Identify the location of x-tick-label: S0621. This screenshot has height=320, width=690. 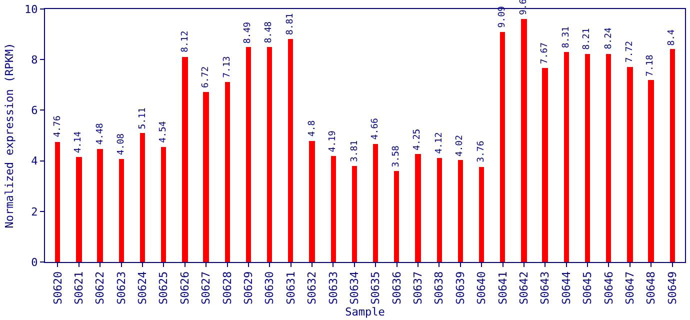
(79, 288).